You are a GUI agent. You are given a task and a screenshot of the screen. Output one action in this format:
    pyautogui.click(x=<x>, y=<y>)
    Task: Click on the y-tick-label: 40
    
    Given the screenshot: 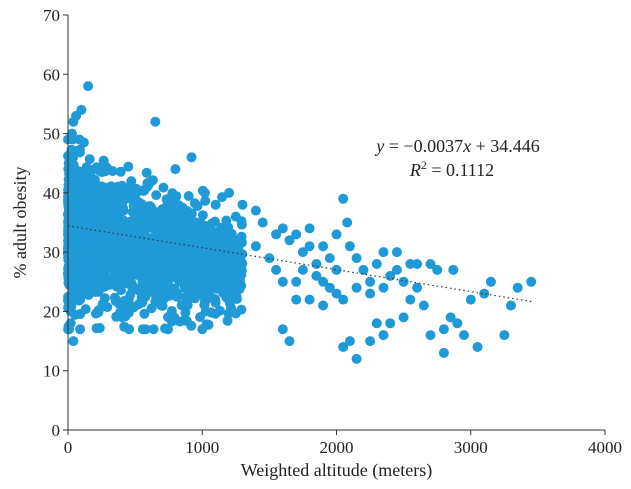 What is the action you would take?
    pyautogui.click(x=51, y=193)
    